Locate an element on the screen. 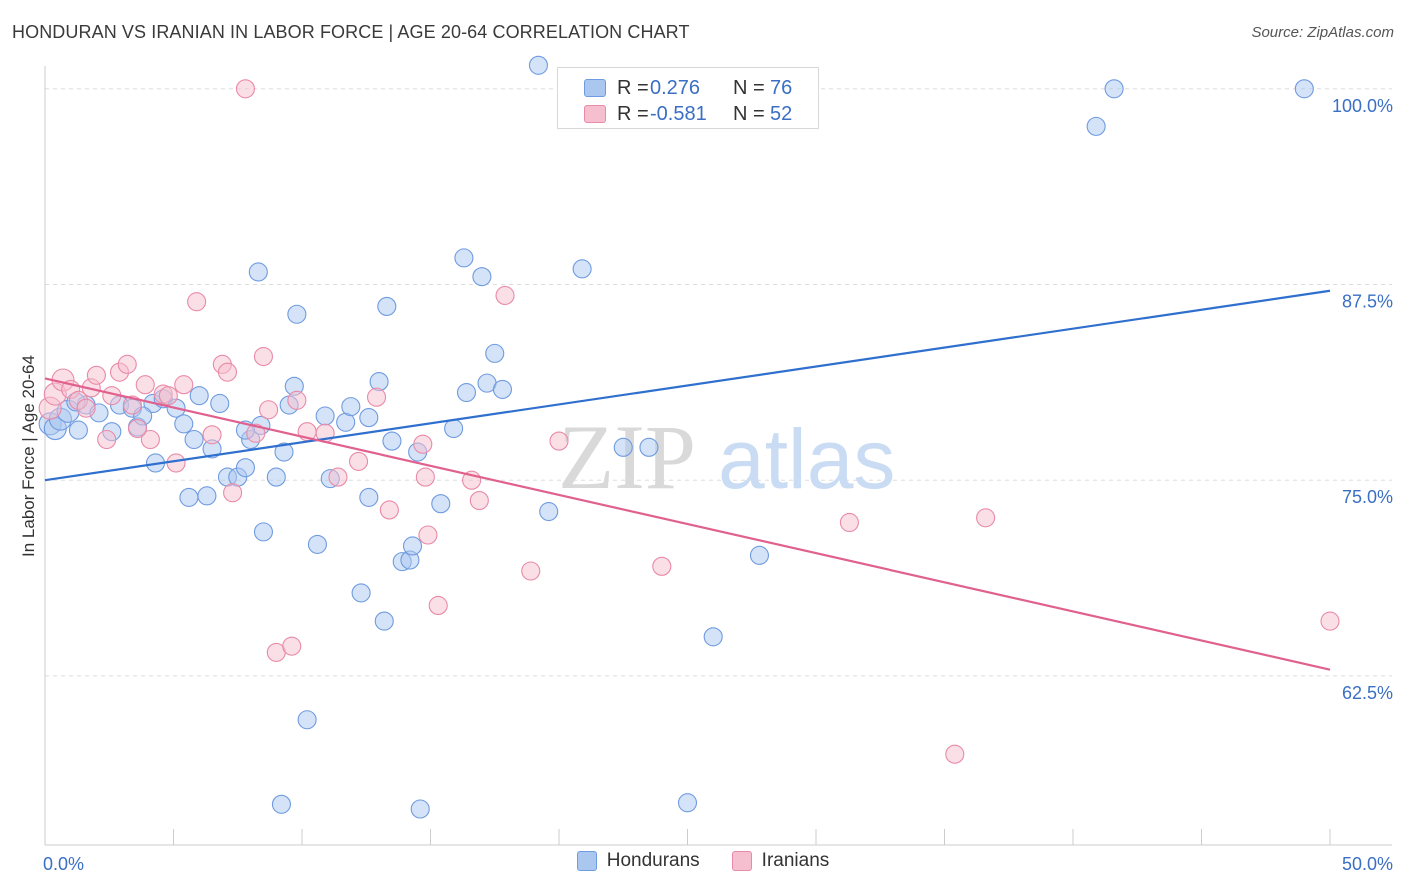  series-legend: Hondurans Iranians is located at coordinates (703, 861).